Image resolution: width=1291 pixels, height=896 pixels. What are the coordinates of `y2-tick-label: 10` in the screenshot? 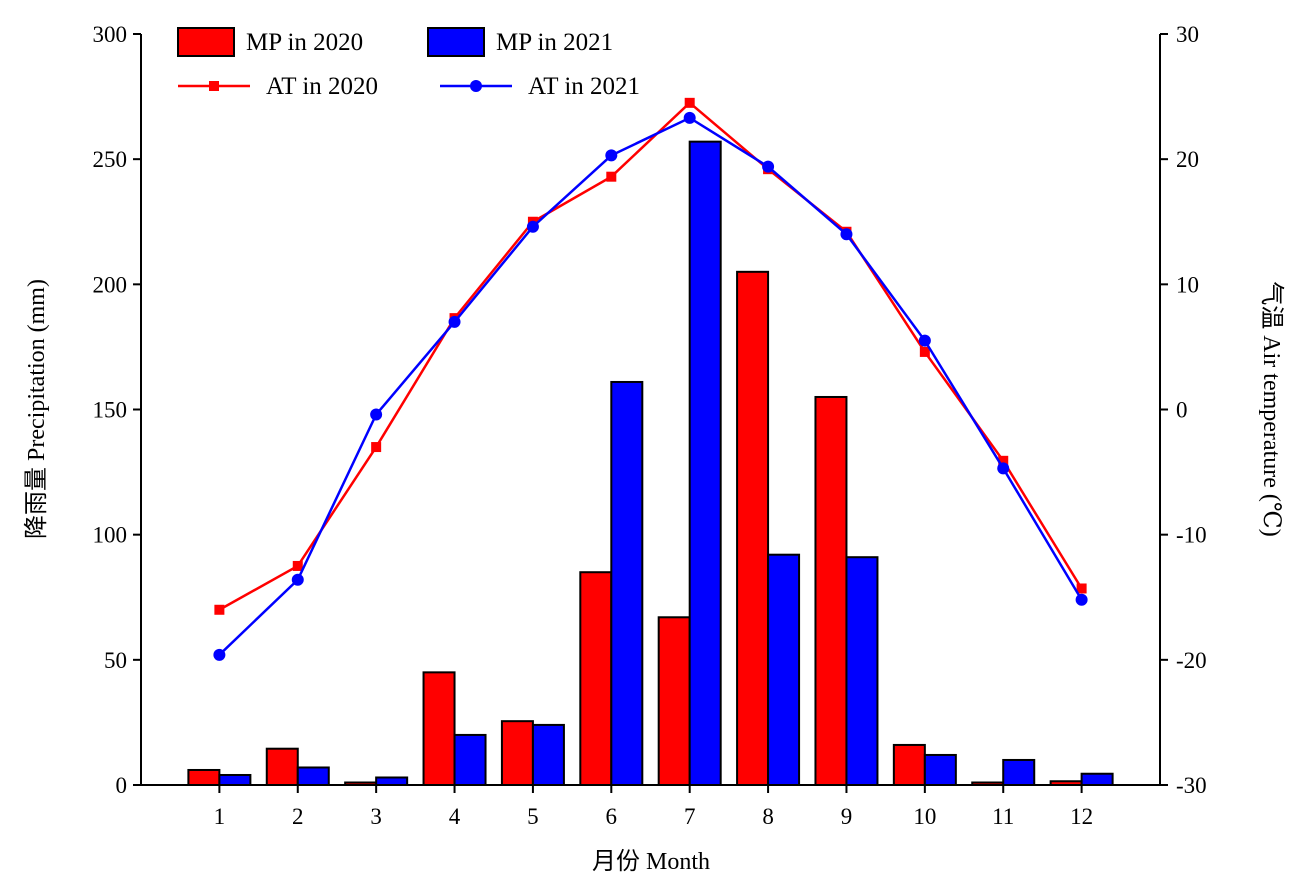 It's located at (1187, 284).